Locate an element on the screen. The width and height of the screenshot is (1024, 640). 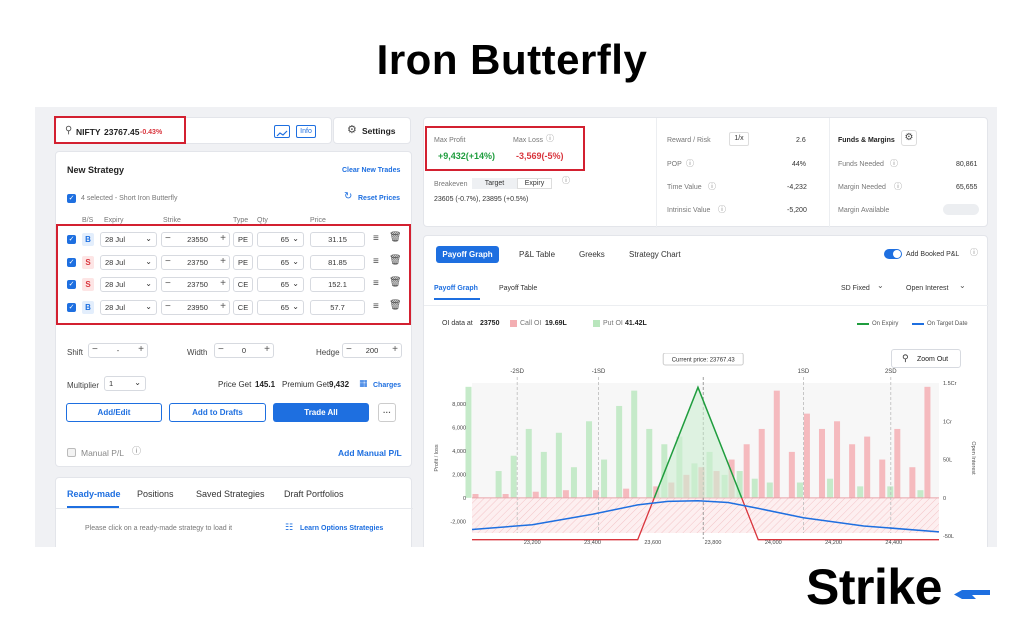
leg-price-input: 152.1 is located at coordinates (337, 284).